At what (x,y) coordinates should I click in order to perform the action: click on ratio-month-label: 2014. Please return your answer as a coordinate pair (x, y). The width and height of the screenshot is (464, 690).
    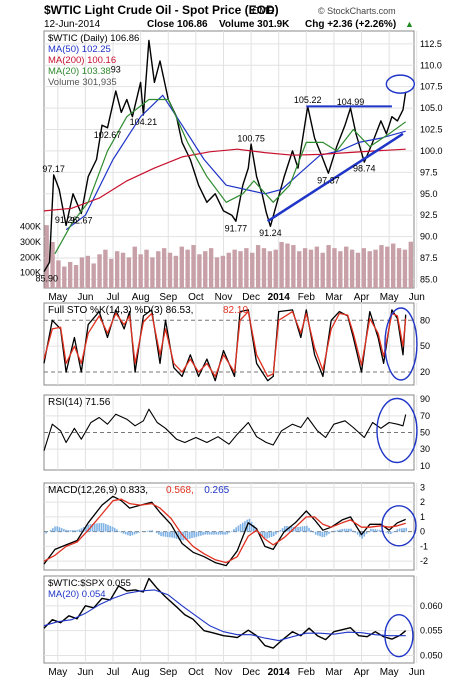
    Looking at the image, I should click on (279, 672).